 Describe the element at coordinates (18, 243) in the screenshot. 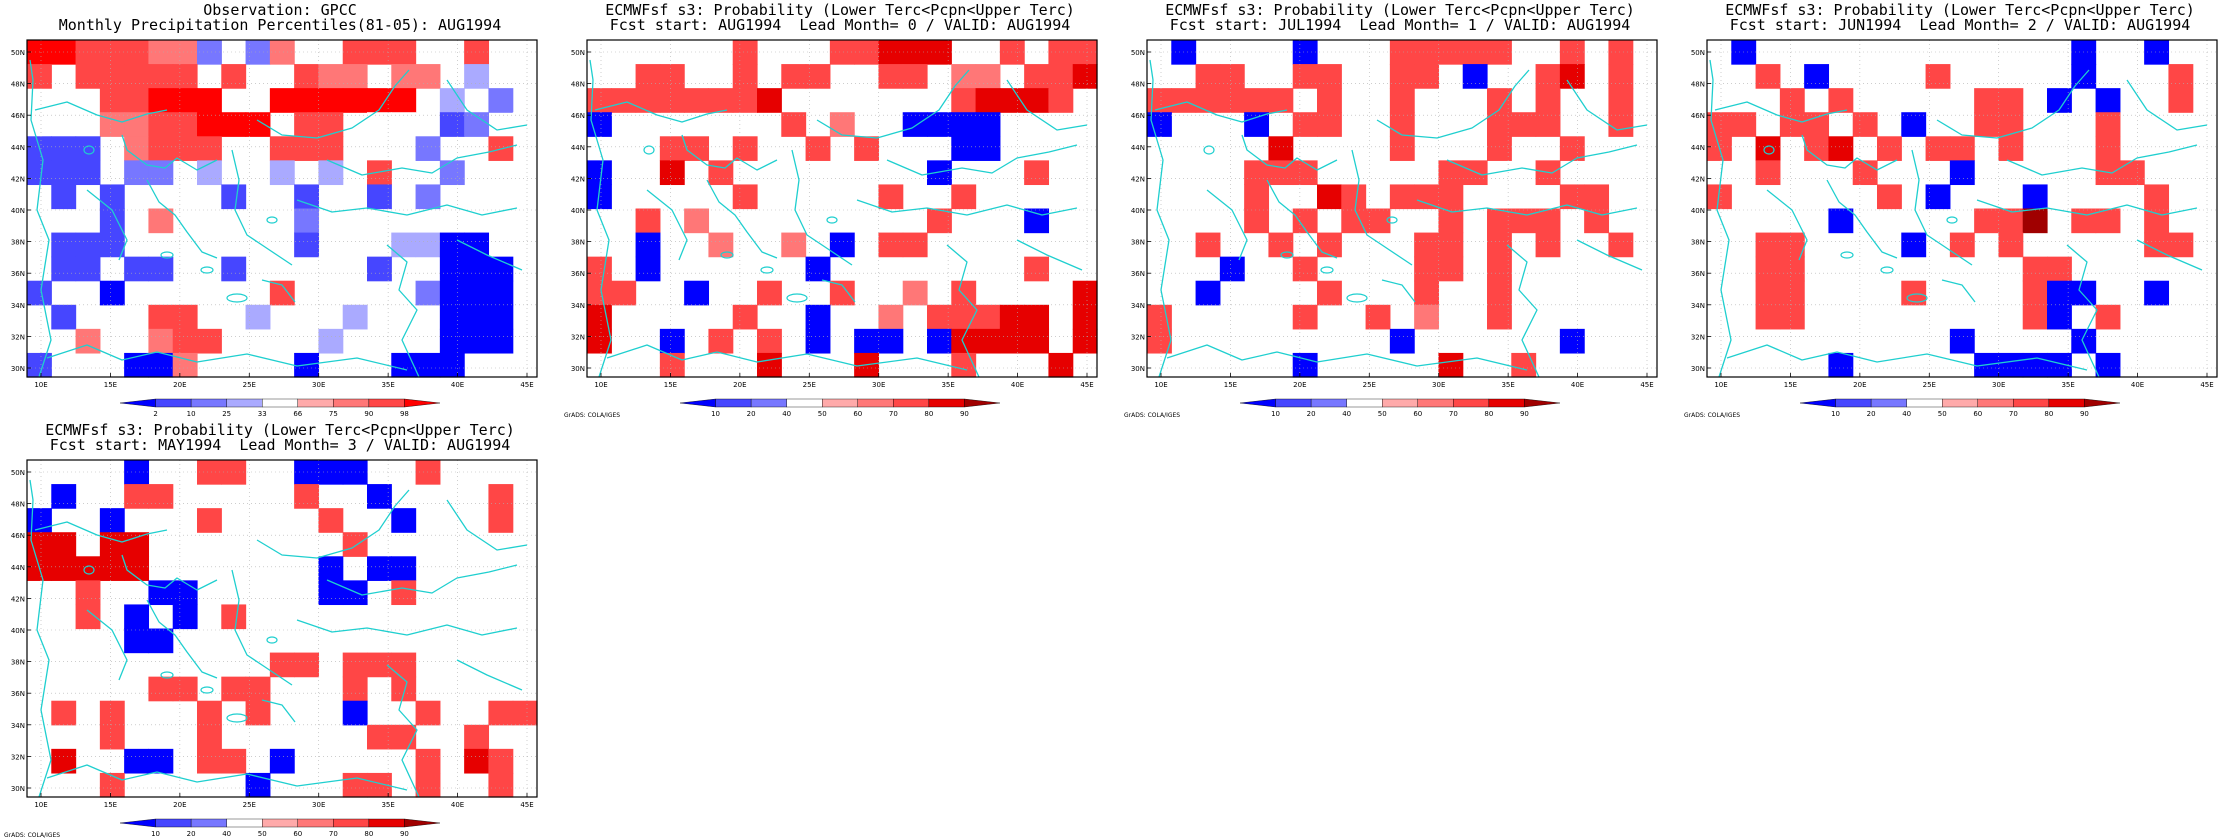

I see `latitude-tick-label: 38N` at that location.